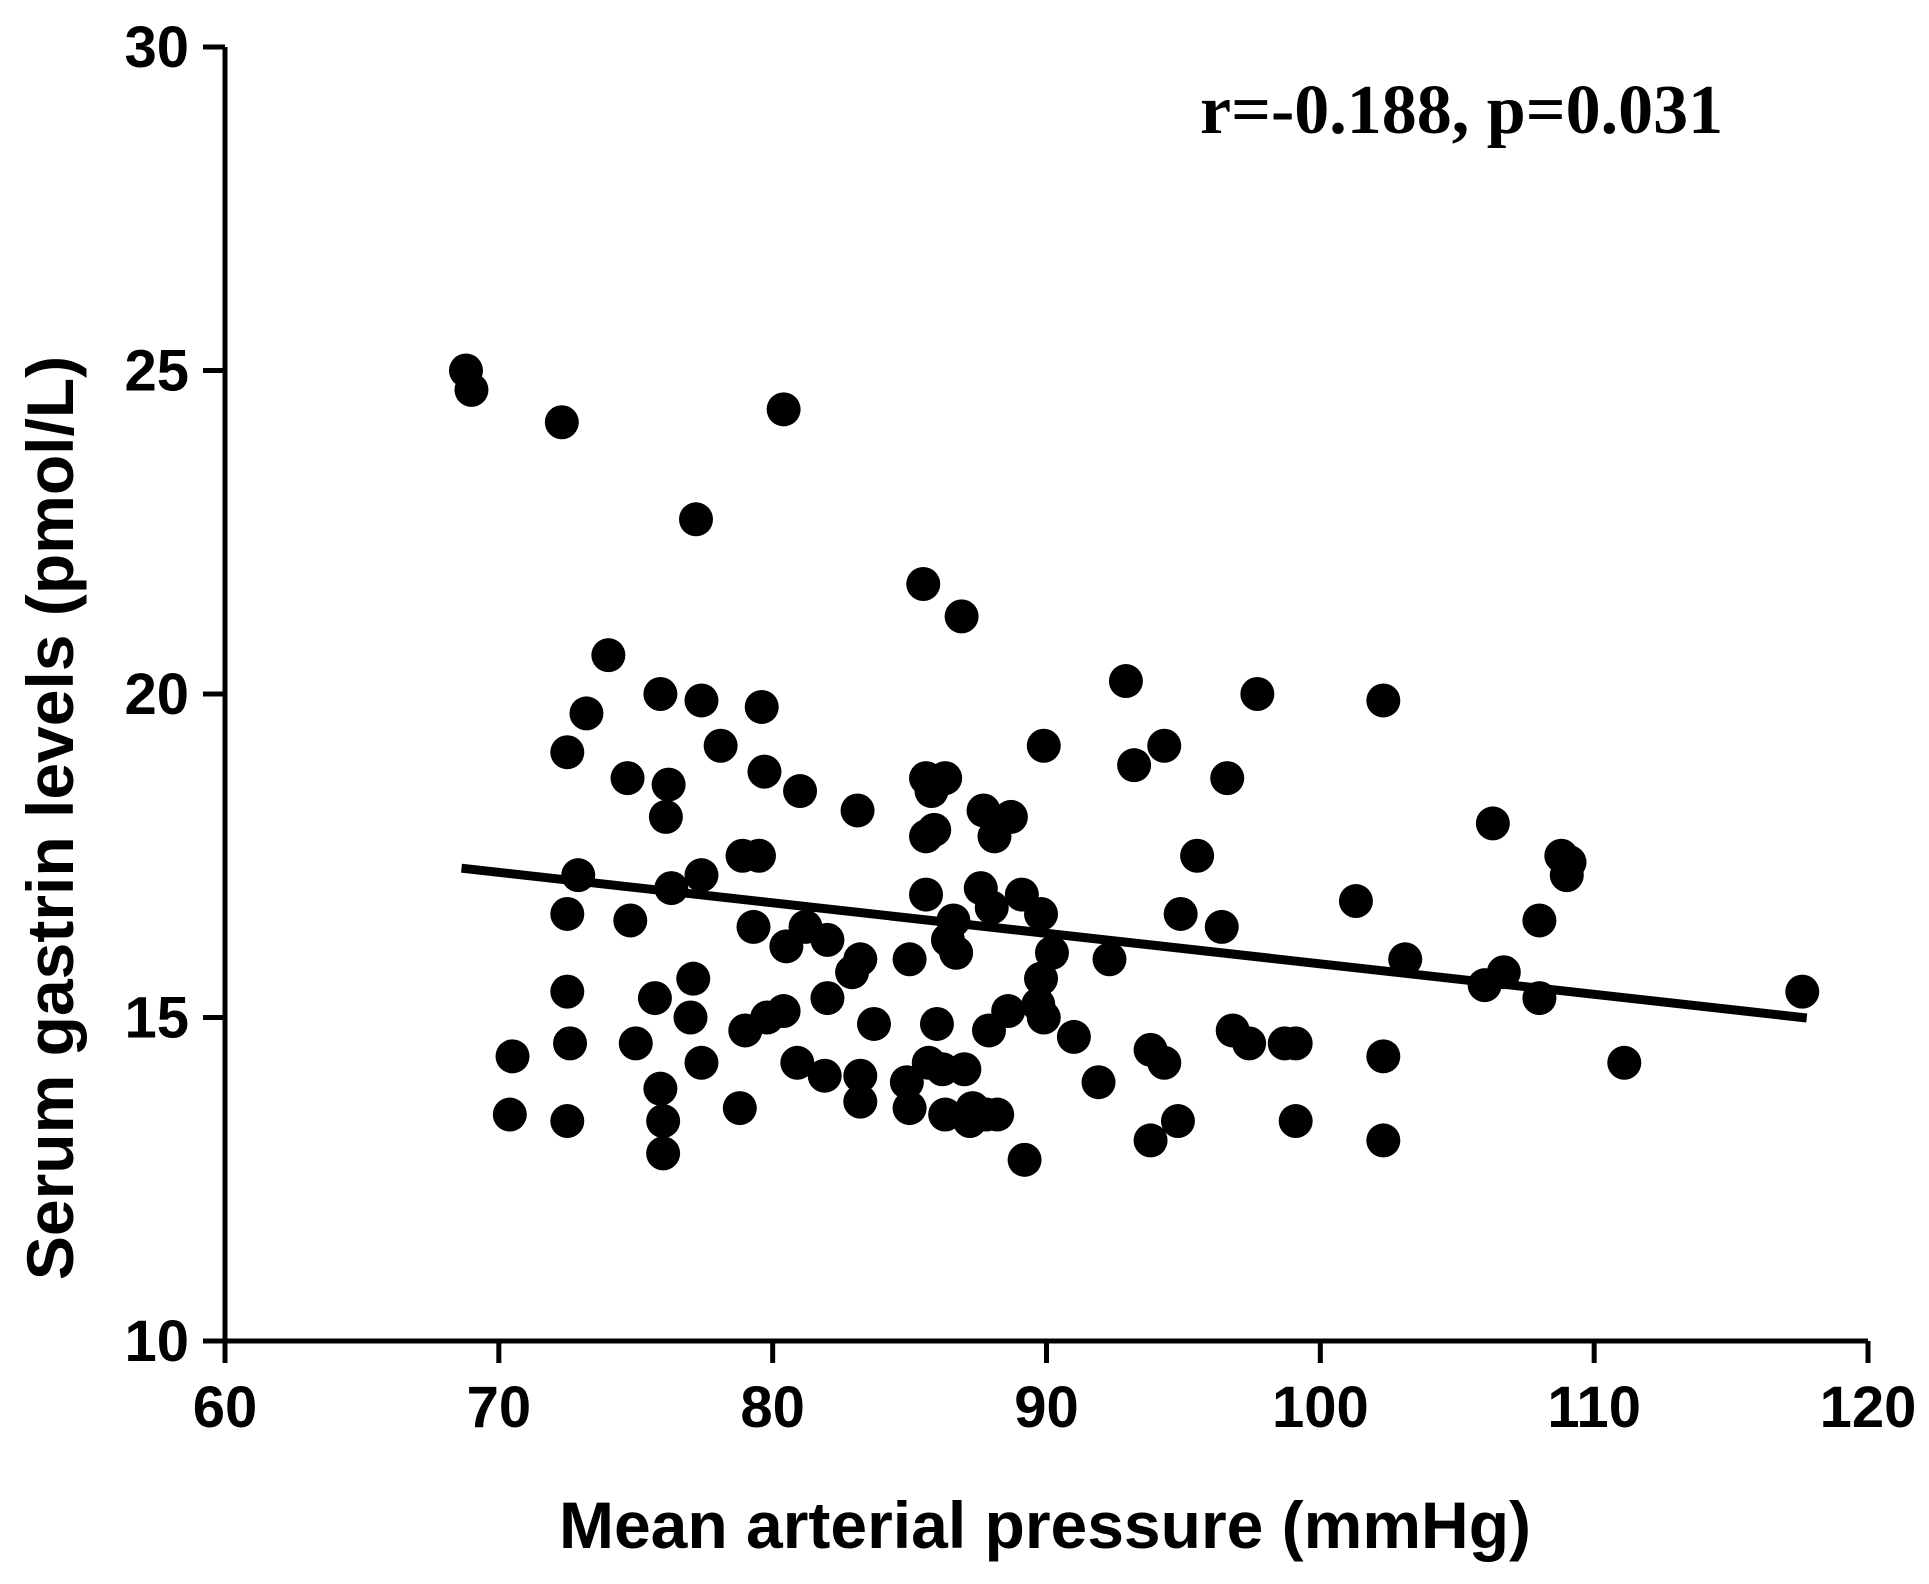  Describe the element at coordinates (156, 1018) in the screenshot. I see `y-tick-label: 15` at that location.